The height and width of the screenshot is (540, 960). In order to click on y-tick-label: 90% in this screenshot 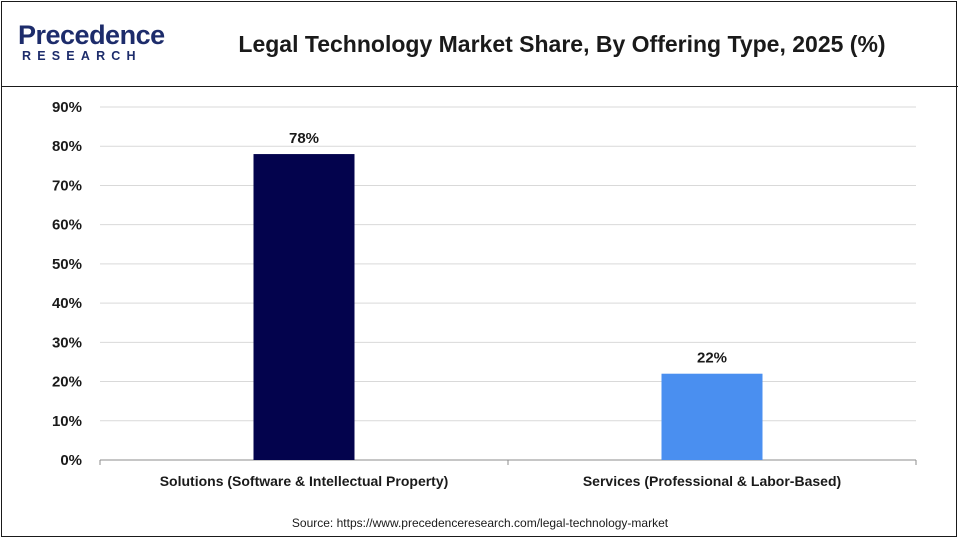, I will do `click(67, 107)`.